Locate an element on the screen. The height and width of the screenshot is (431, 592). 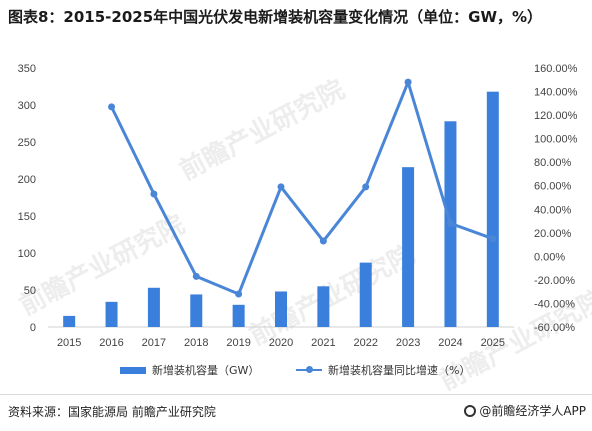
y-left-tick-label: 200 is located at coordinates (27, 180).